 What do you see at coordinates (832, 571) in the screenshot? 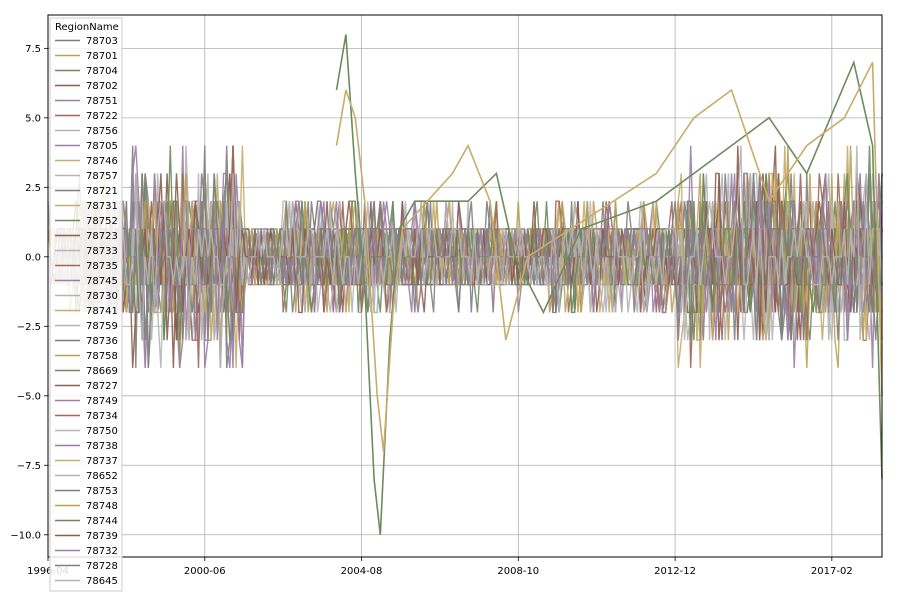
I see `x-tick-label: 2017-02` at bounding box center [832, 571].